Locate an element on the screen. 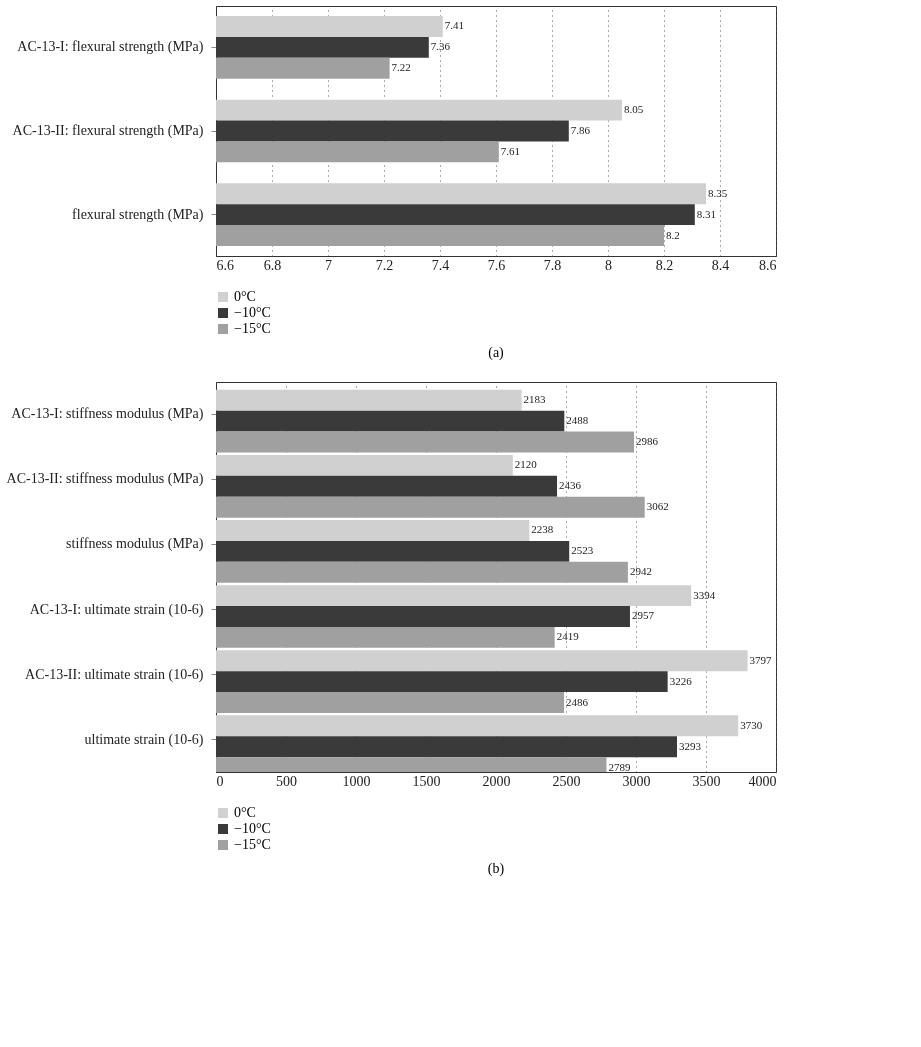 The width and height of the screenshot is (921, 1047). x-tick-label: 2000 is located at coordinates (496, 781).